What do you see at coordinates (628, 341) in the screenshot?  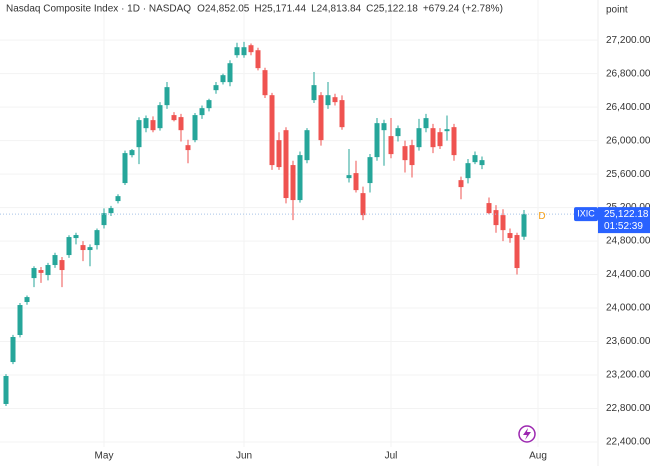 I see `y-tick-label: 23,600.00` at bounding box center [628, 341].